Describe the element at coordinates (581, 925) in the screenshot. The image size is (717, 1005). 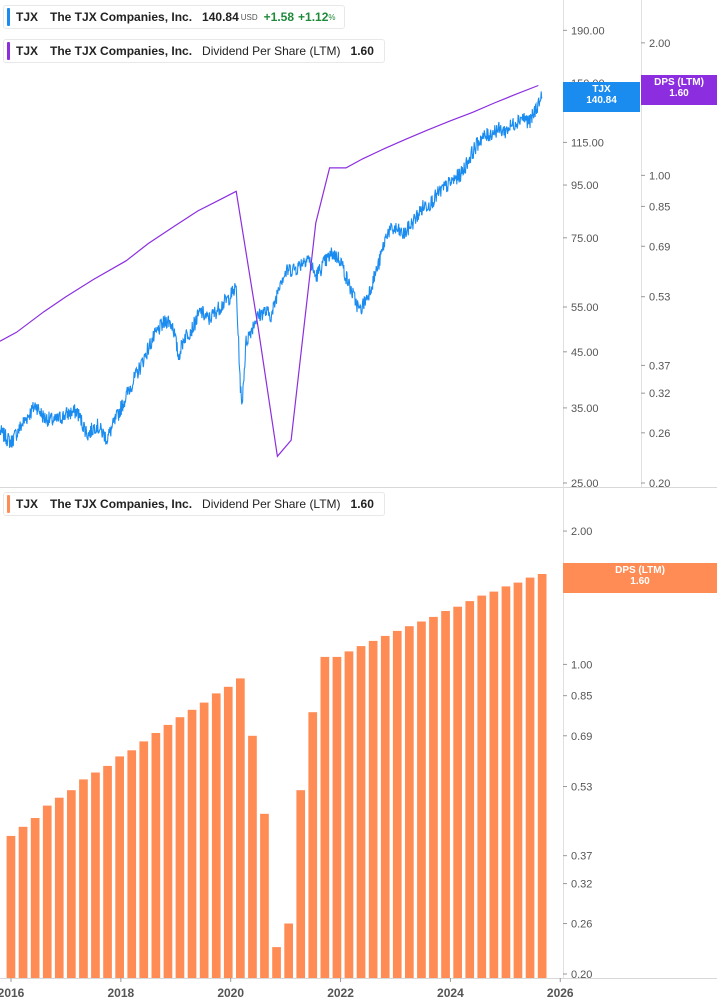
I see `bar-axis-tick-label: 0.26` at that location.